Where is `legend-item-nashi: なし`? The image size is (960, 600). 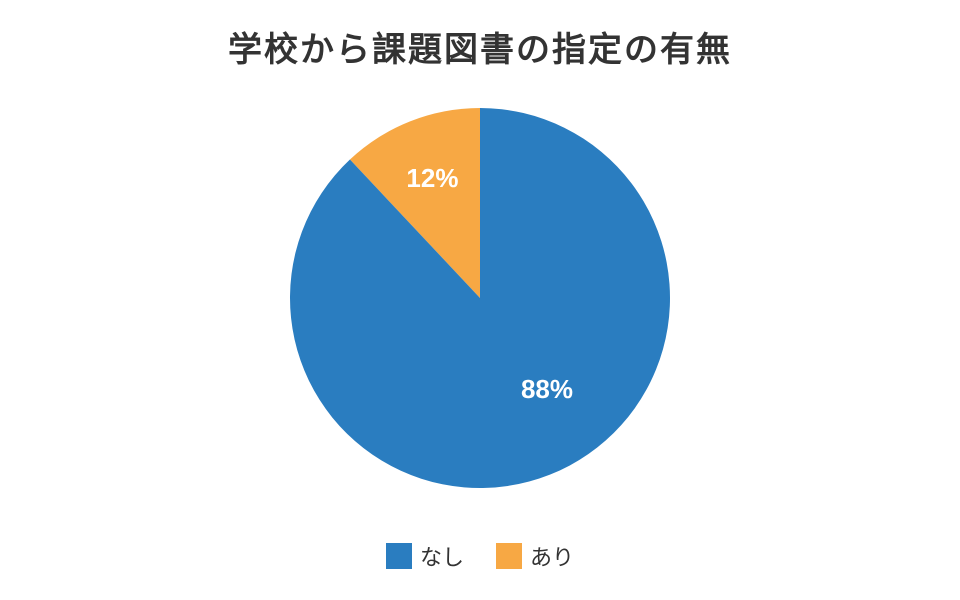 legend-item-nashi: なし is located at coordinates (424, 556).